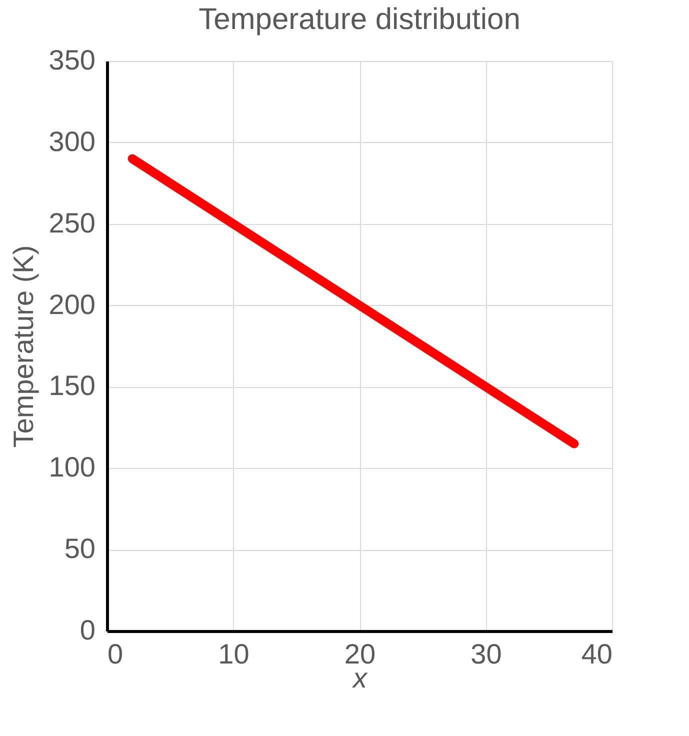 This screenshot has height=736, width=689. What do you see at coordinates (72, 304) in the screenshot?
I see `y-tick-label: 200` at bounding box center [72, 304].